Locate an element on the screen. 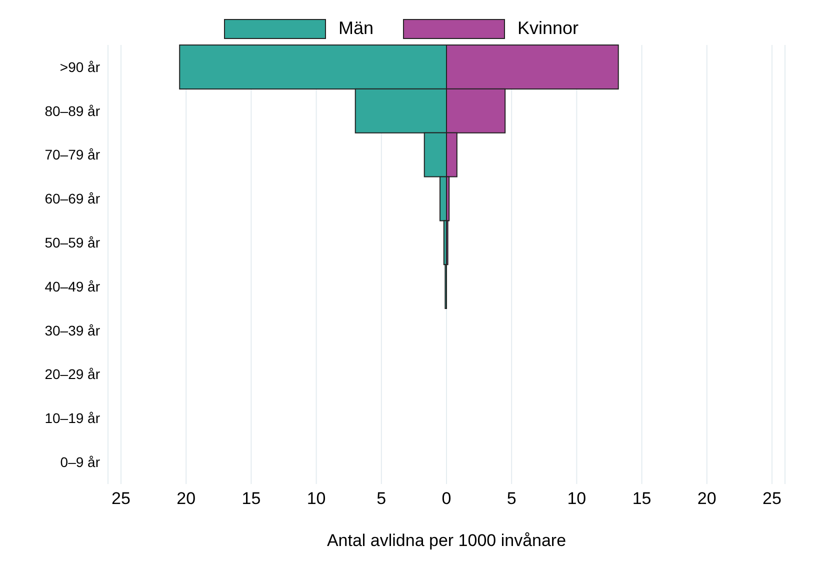  y-tick-label: 40–49 år is located at coordinates (72, 286).